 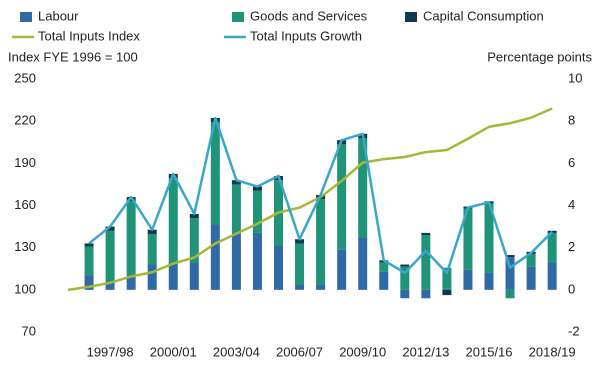 I want to click on legend-label: Capital Consumption, so click(x=483, y=15).